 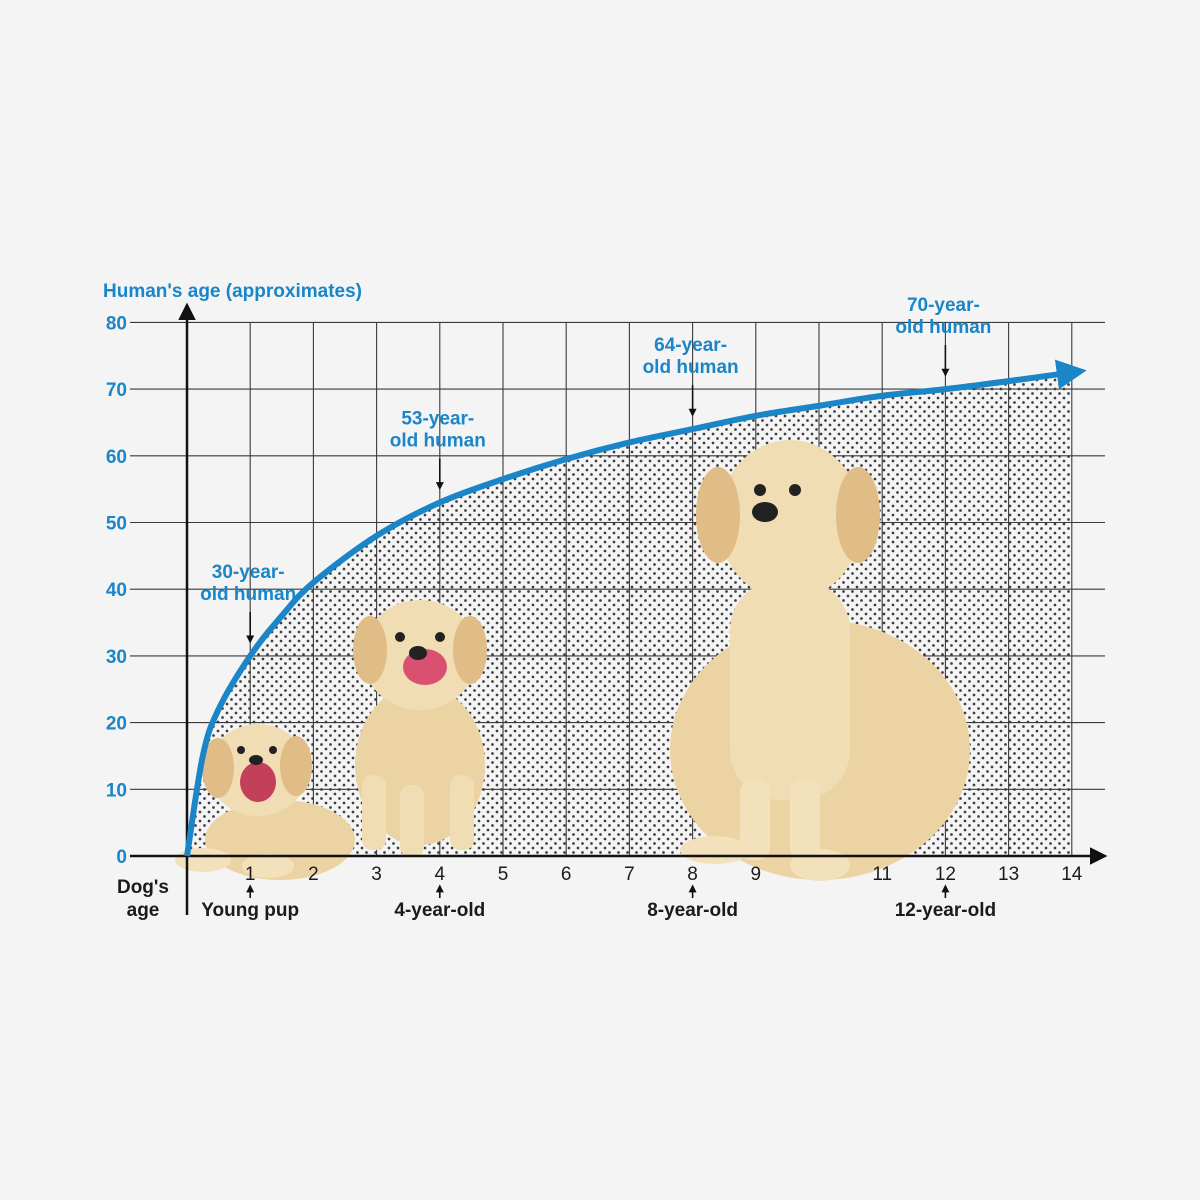 What do you see at coordinates (882, 874) in the screenshot?
I see `x-tick-label: 11` at bounding box center [882, 874].